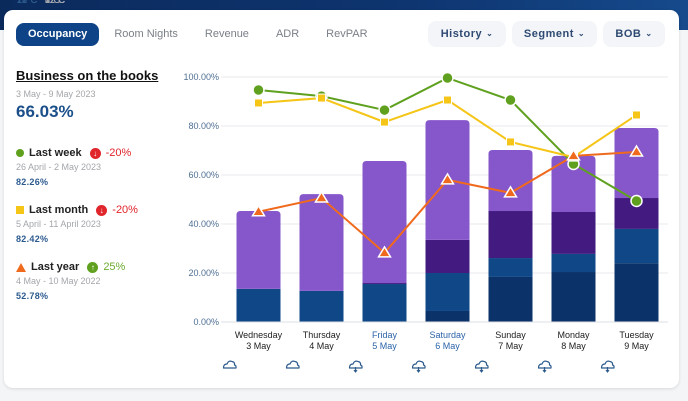  I want to click on comparison-value: 82.26%, so click(32, 182).